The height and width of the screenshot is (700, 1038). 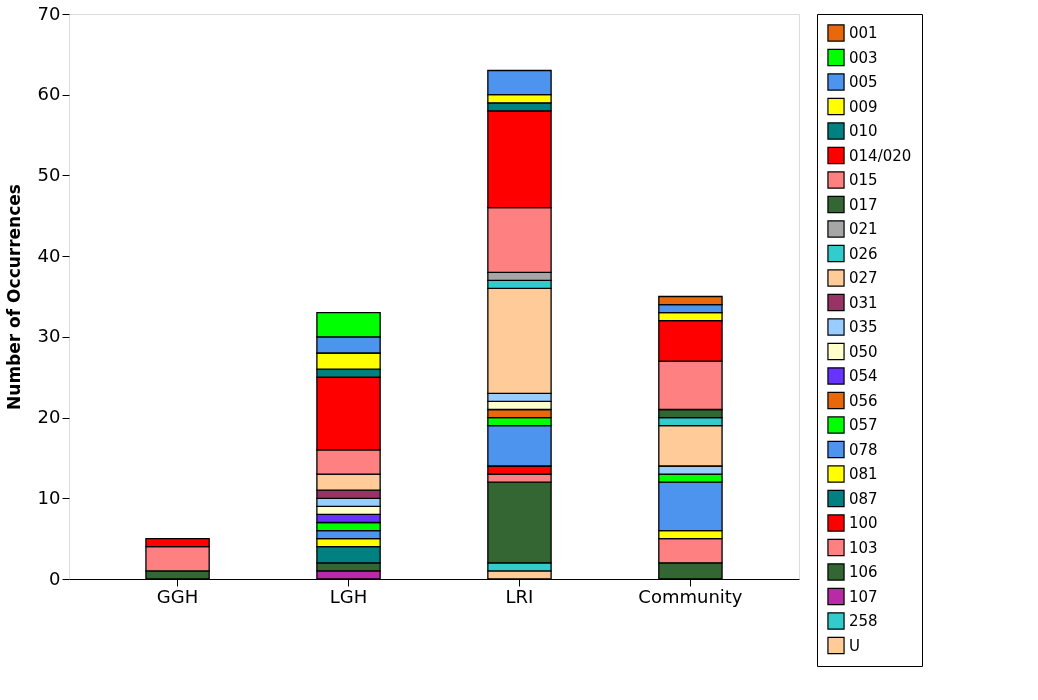 What do you see at coordinates (863, 106) in the screenshot?
I see `legend-label: 009` at bounding box center [863, 106].